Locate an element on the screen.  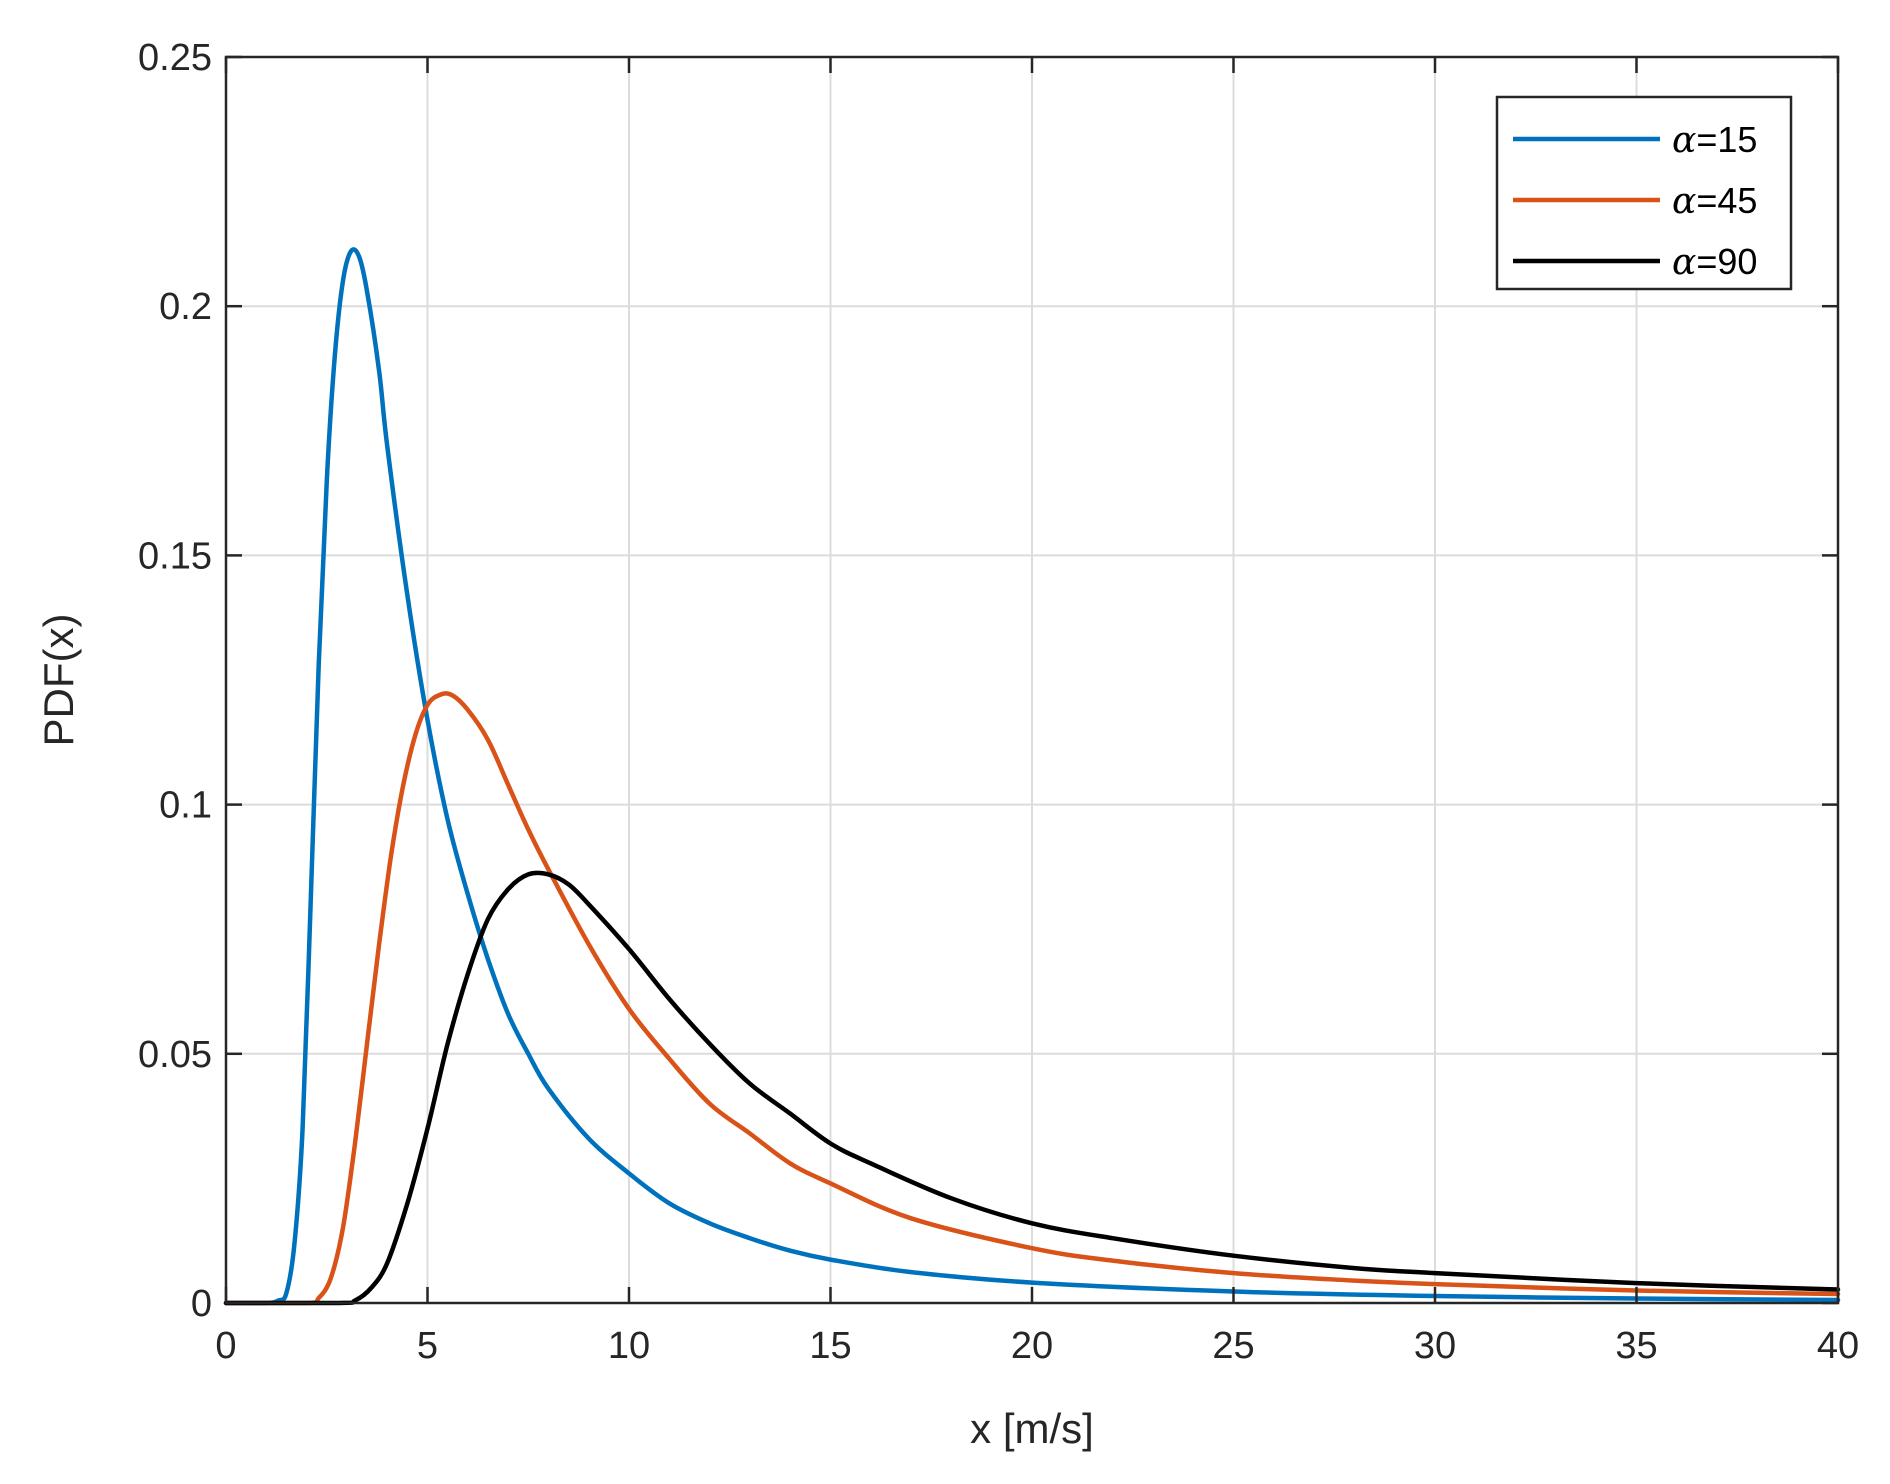
legend-label: α=90 is located at coordinates (1714, 262).